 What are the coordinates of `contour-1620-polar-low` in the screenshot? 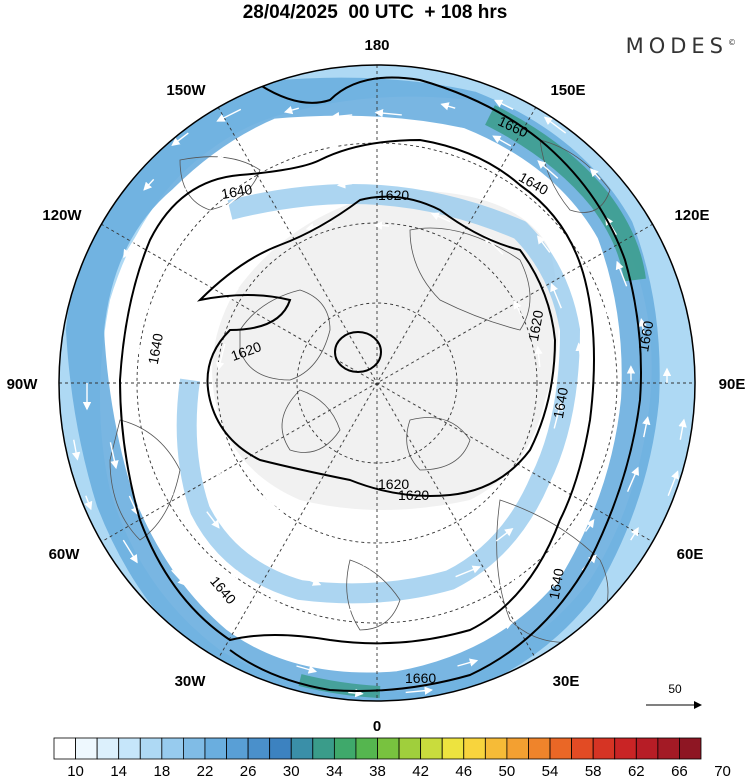 It's located at (358, 352).